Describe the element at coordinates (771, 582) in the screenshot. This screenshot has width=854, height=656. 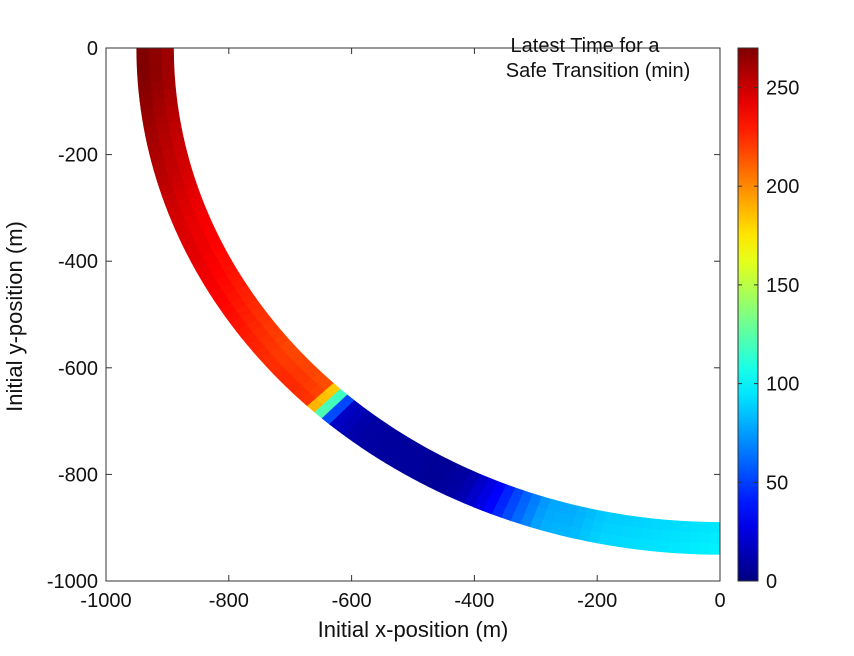
I see `colorbar-tick-label: 0` at that location.